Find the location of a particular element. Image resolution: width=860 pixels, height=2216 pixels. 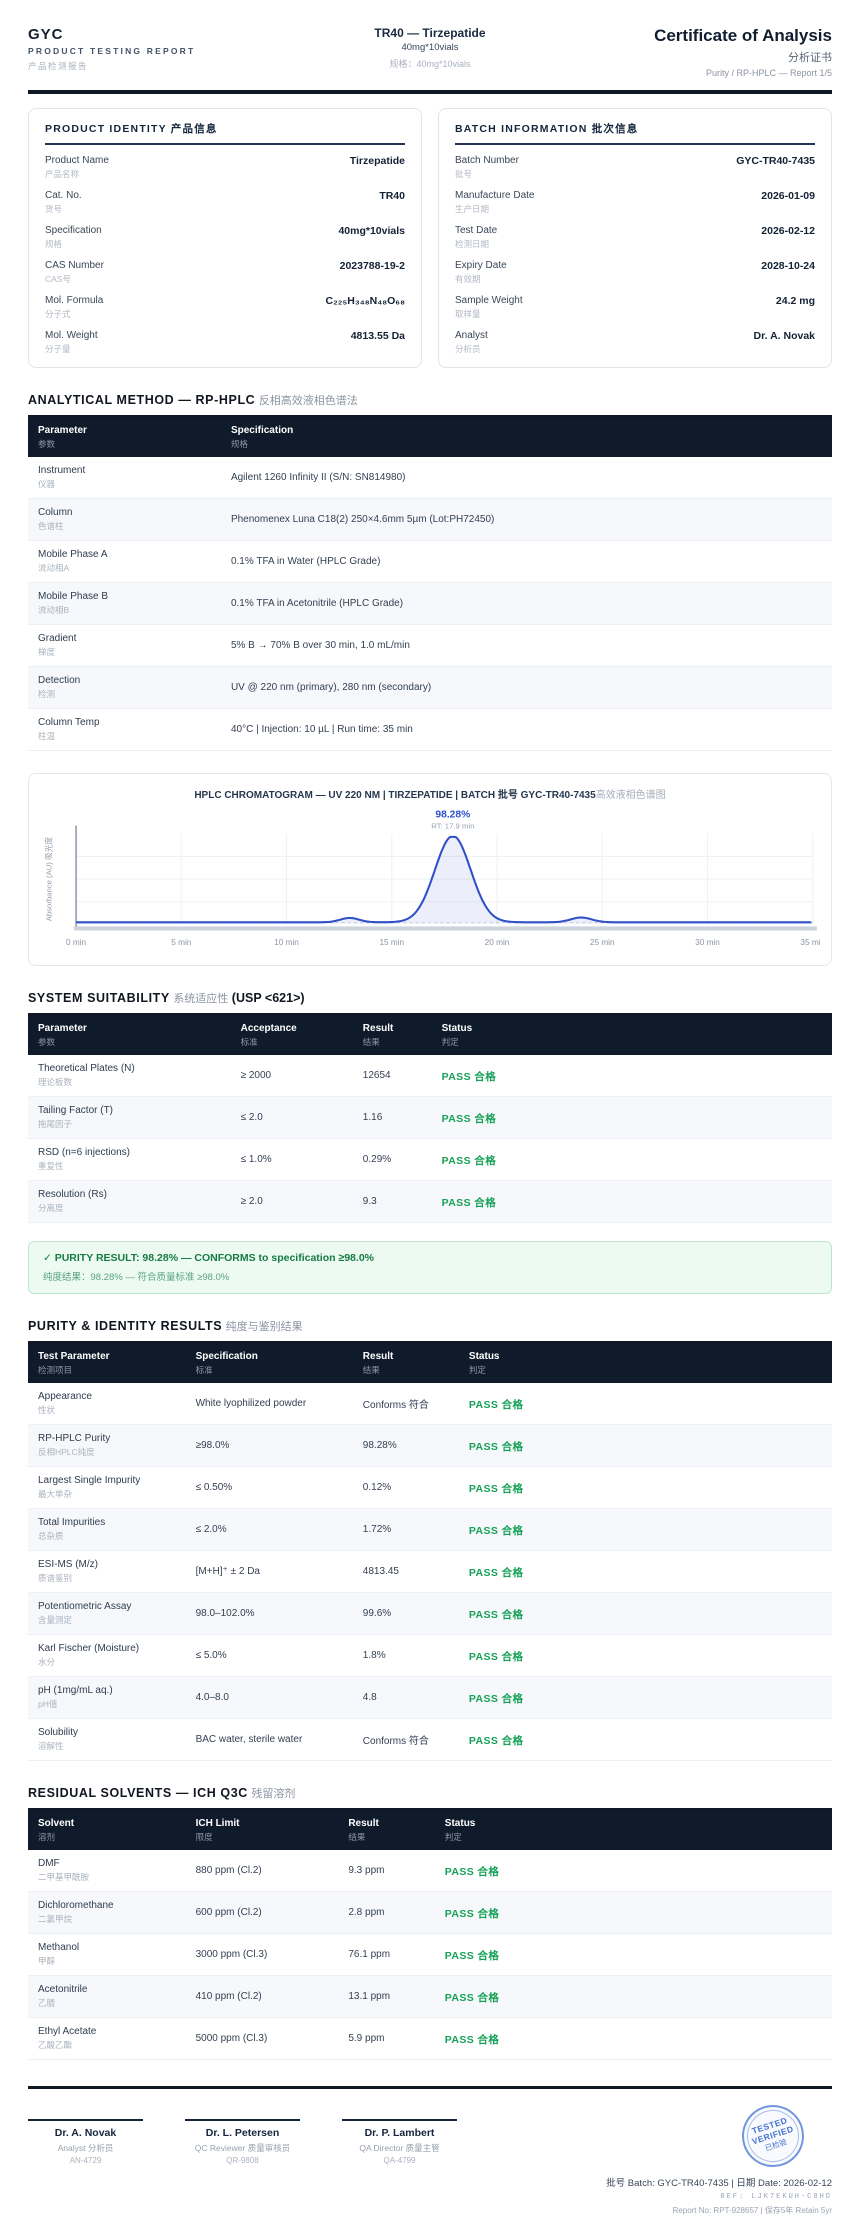

info-row: Expiry Date 有效期 2028-10-24 is located at coordinates (635, 271).